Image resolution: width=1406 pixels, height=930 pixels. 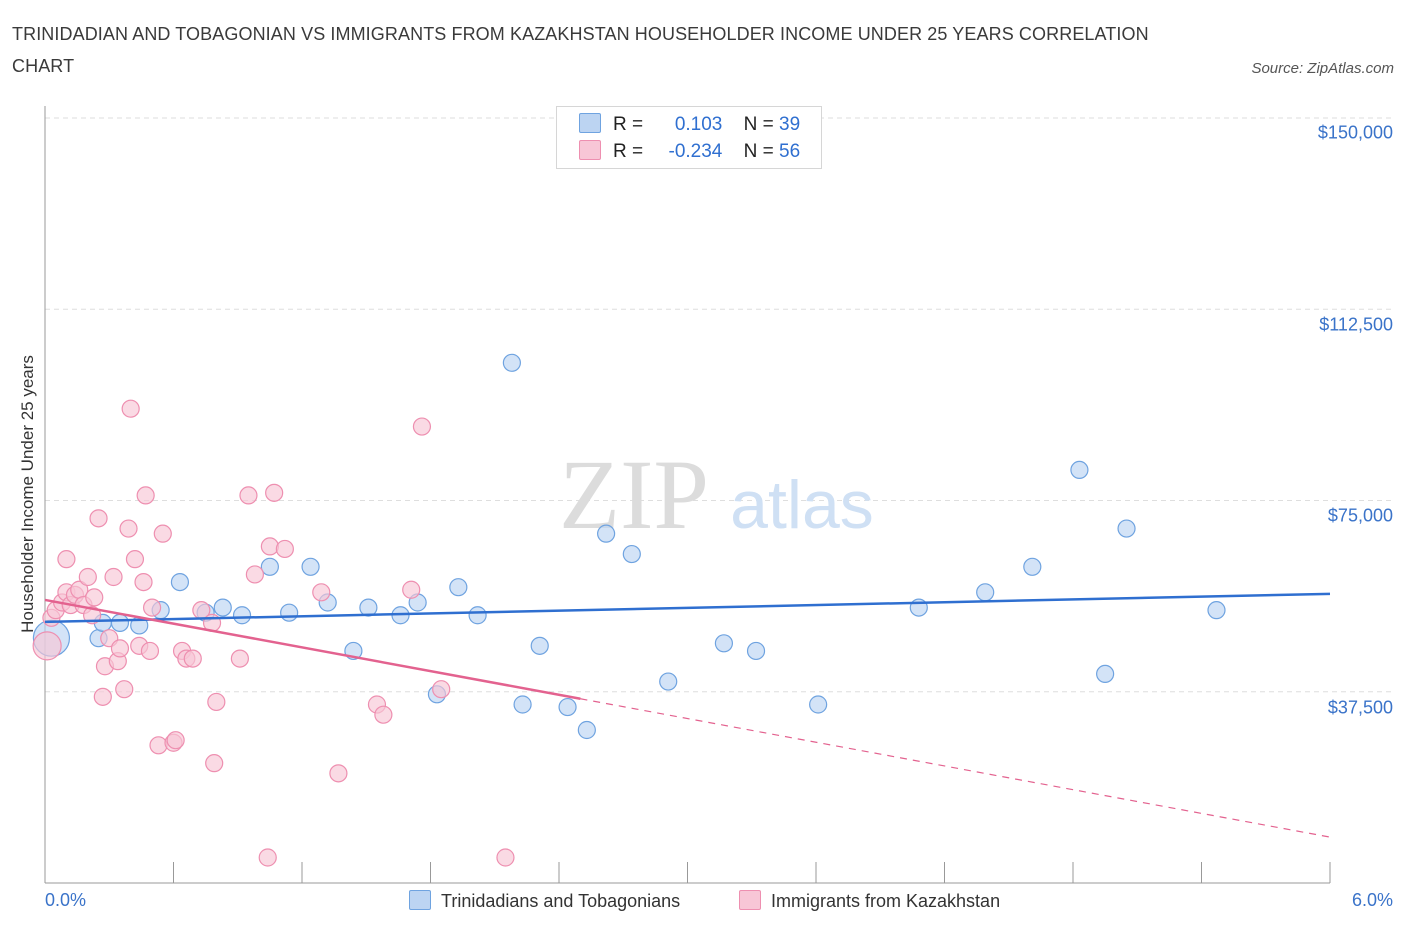 I want to click on watermark: ZIP atlas, so click(x=716, y=494).